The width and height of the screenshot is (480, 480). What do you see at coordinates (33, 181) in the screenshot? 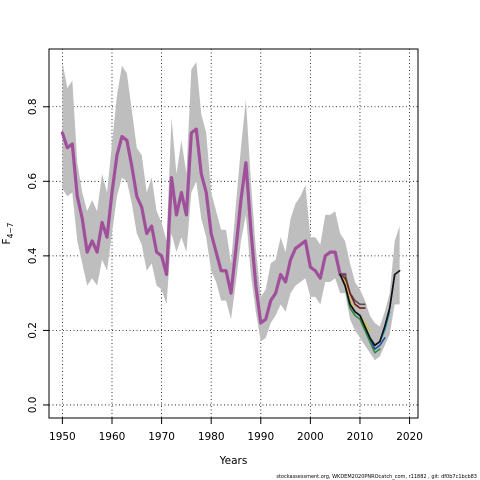
I see `y-tick-label: 0.6` at bounding box center [33, 181].